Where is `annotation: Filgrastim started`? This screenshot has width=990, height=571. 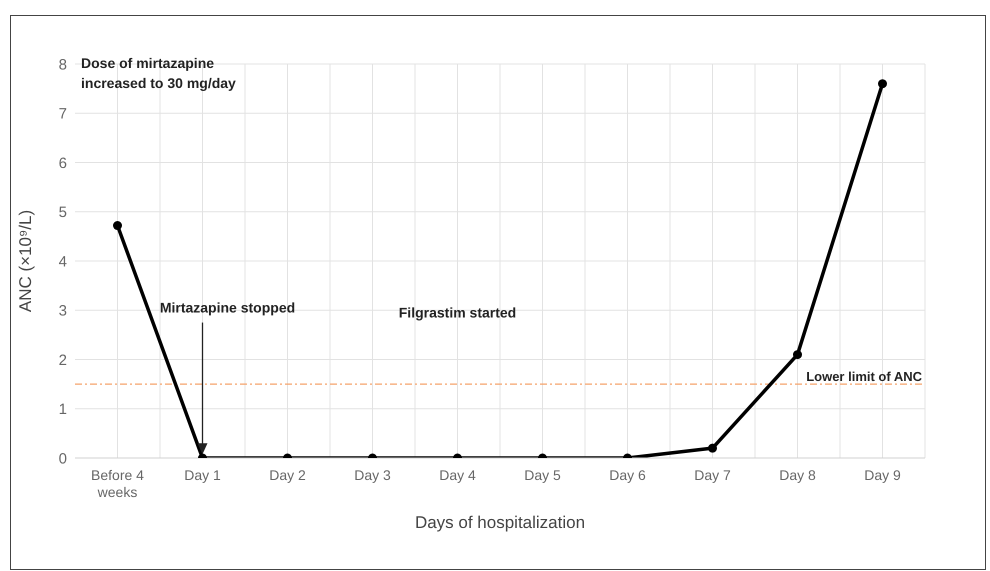
annotation: Filgrastim started is located at coordinates (457, 312).